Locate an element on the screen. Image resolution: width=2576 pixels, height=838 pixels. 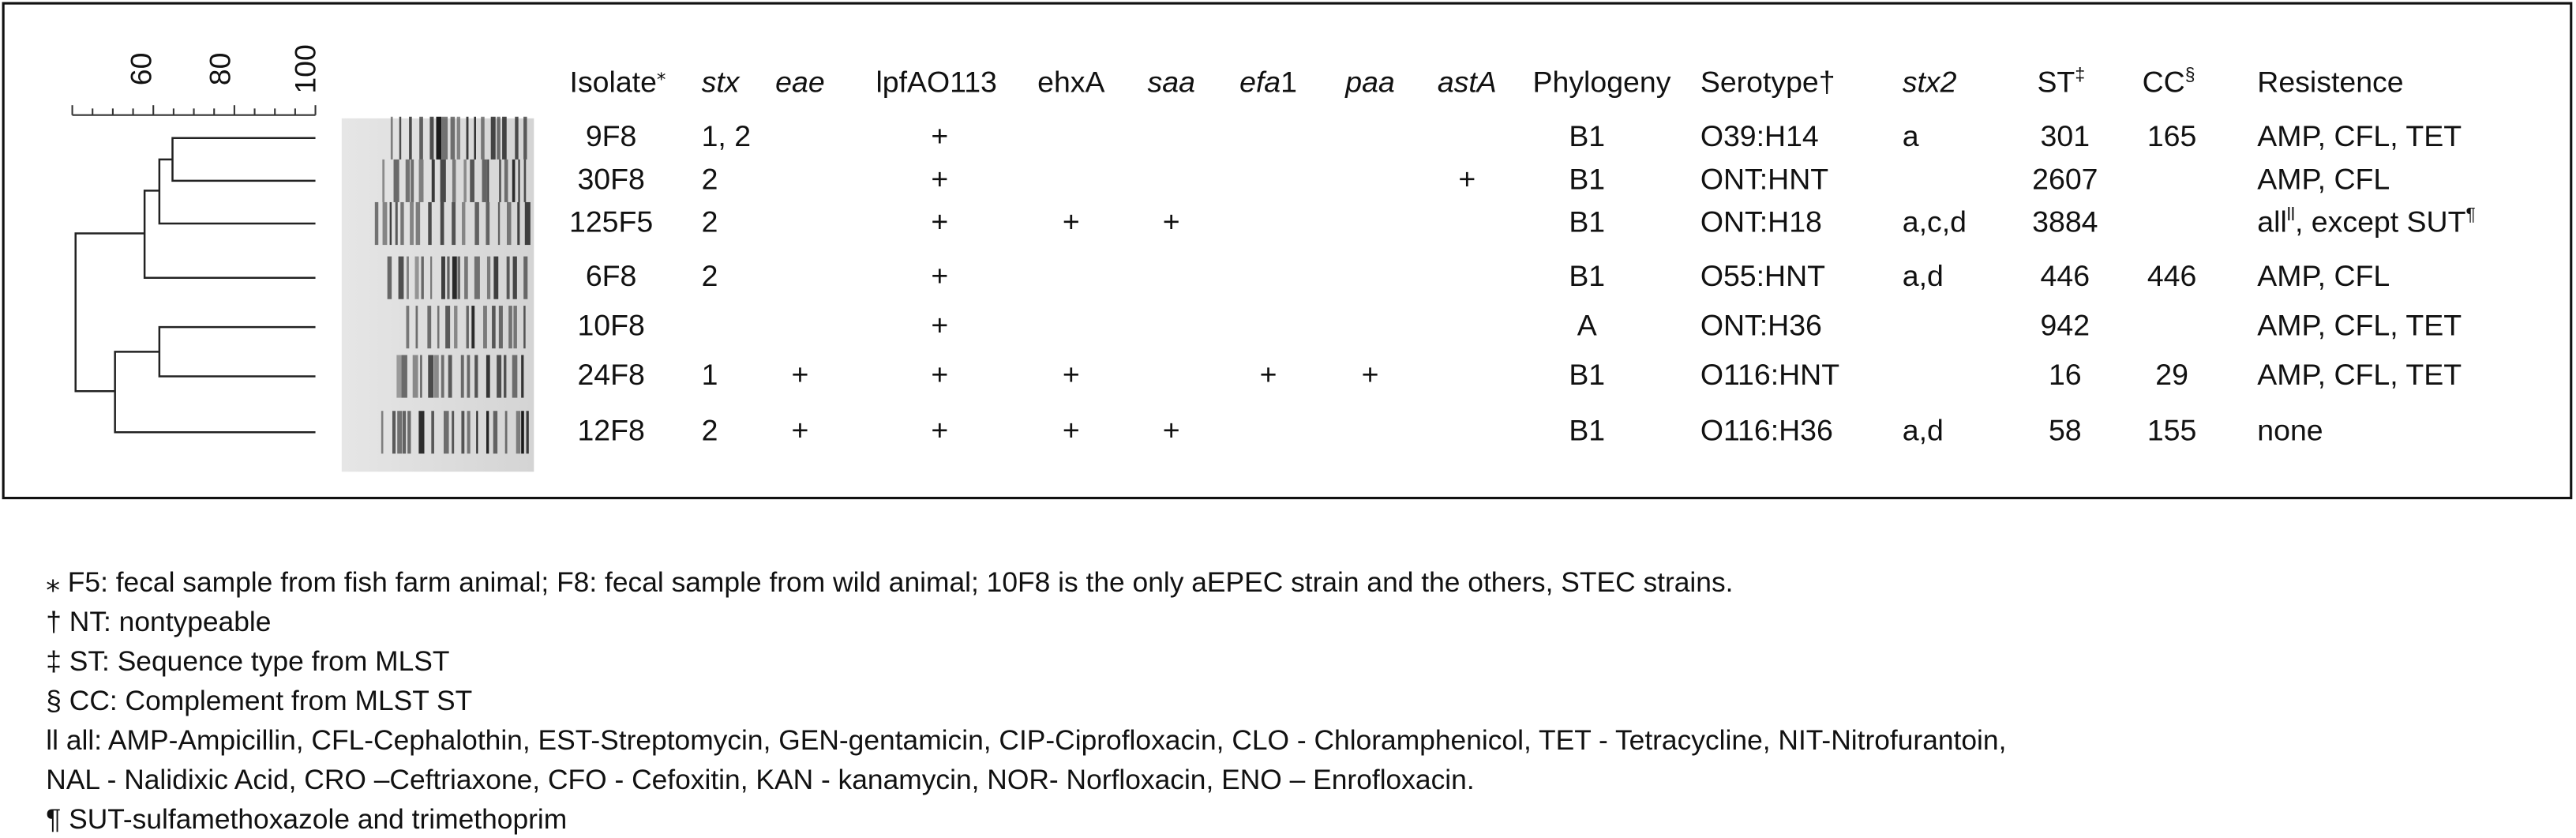
column-header: Isolate⁎ is located at coordinates (618, 82).